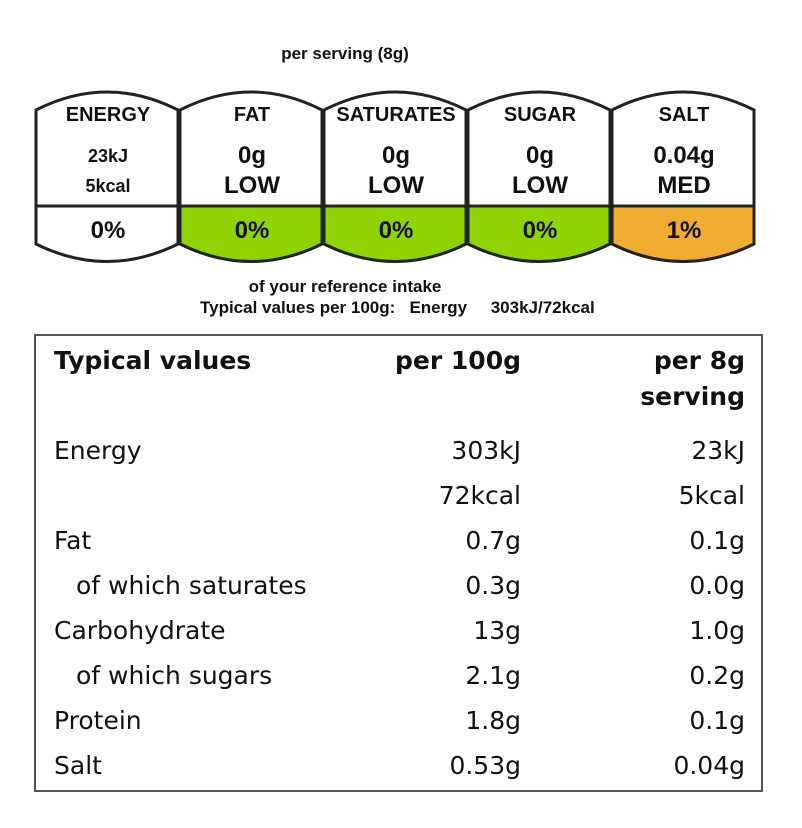 This screenshot has width=802, height=828. What do you see at coordinates (486, 450) in the screenshot?
I see `row-per100: 303kJ` at bounding box center [486, 450].